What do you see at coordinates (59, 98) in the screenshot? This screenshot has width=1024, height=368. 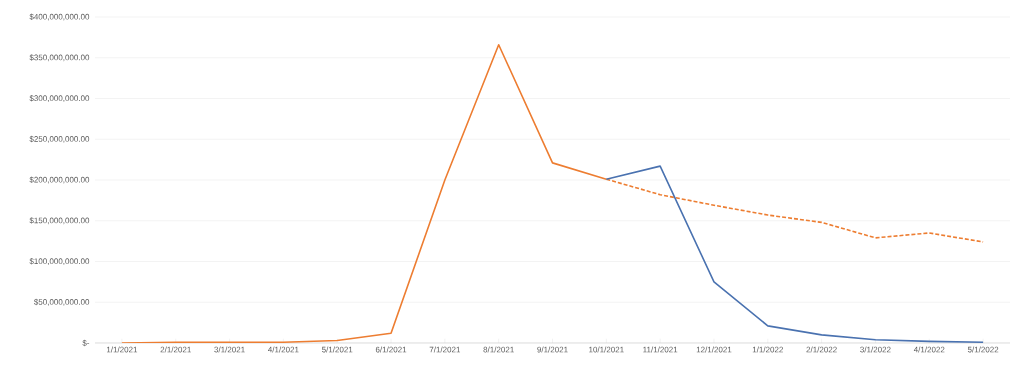 I see `y-tick-label: $300,000,000.00` at bounding box center [59, 98].